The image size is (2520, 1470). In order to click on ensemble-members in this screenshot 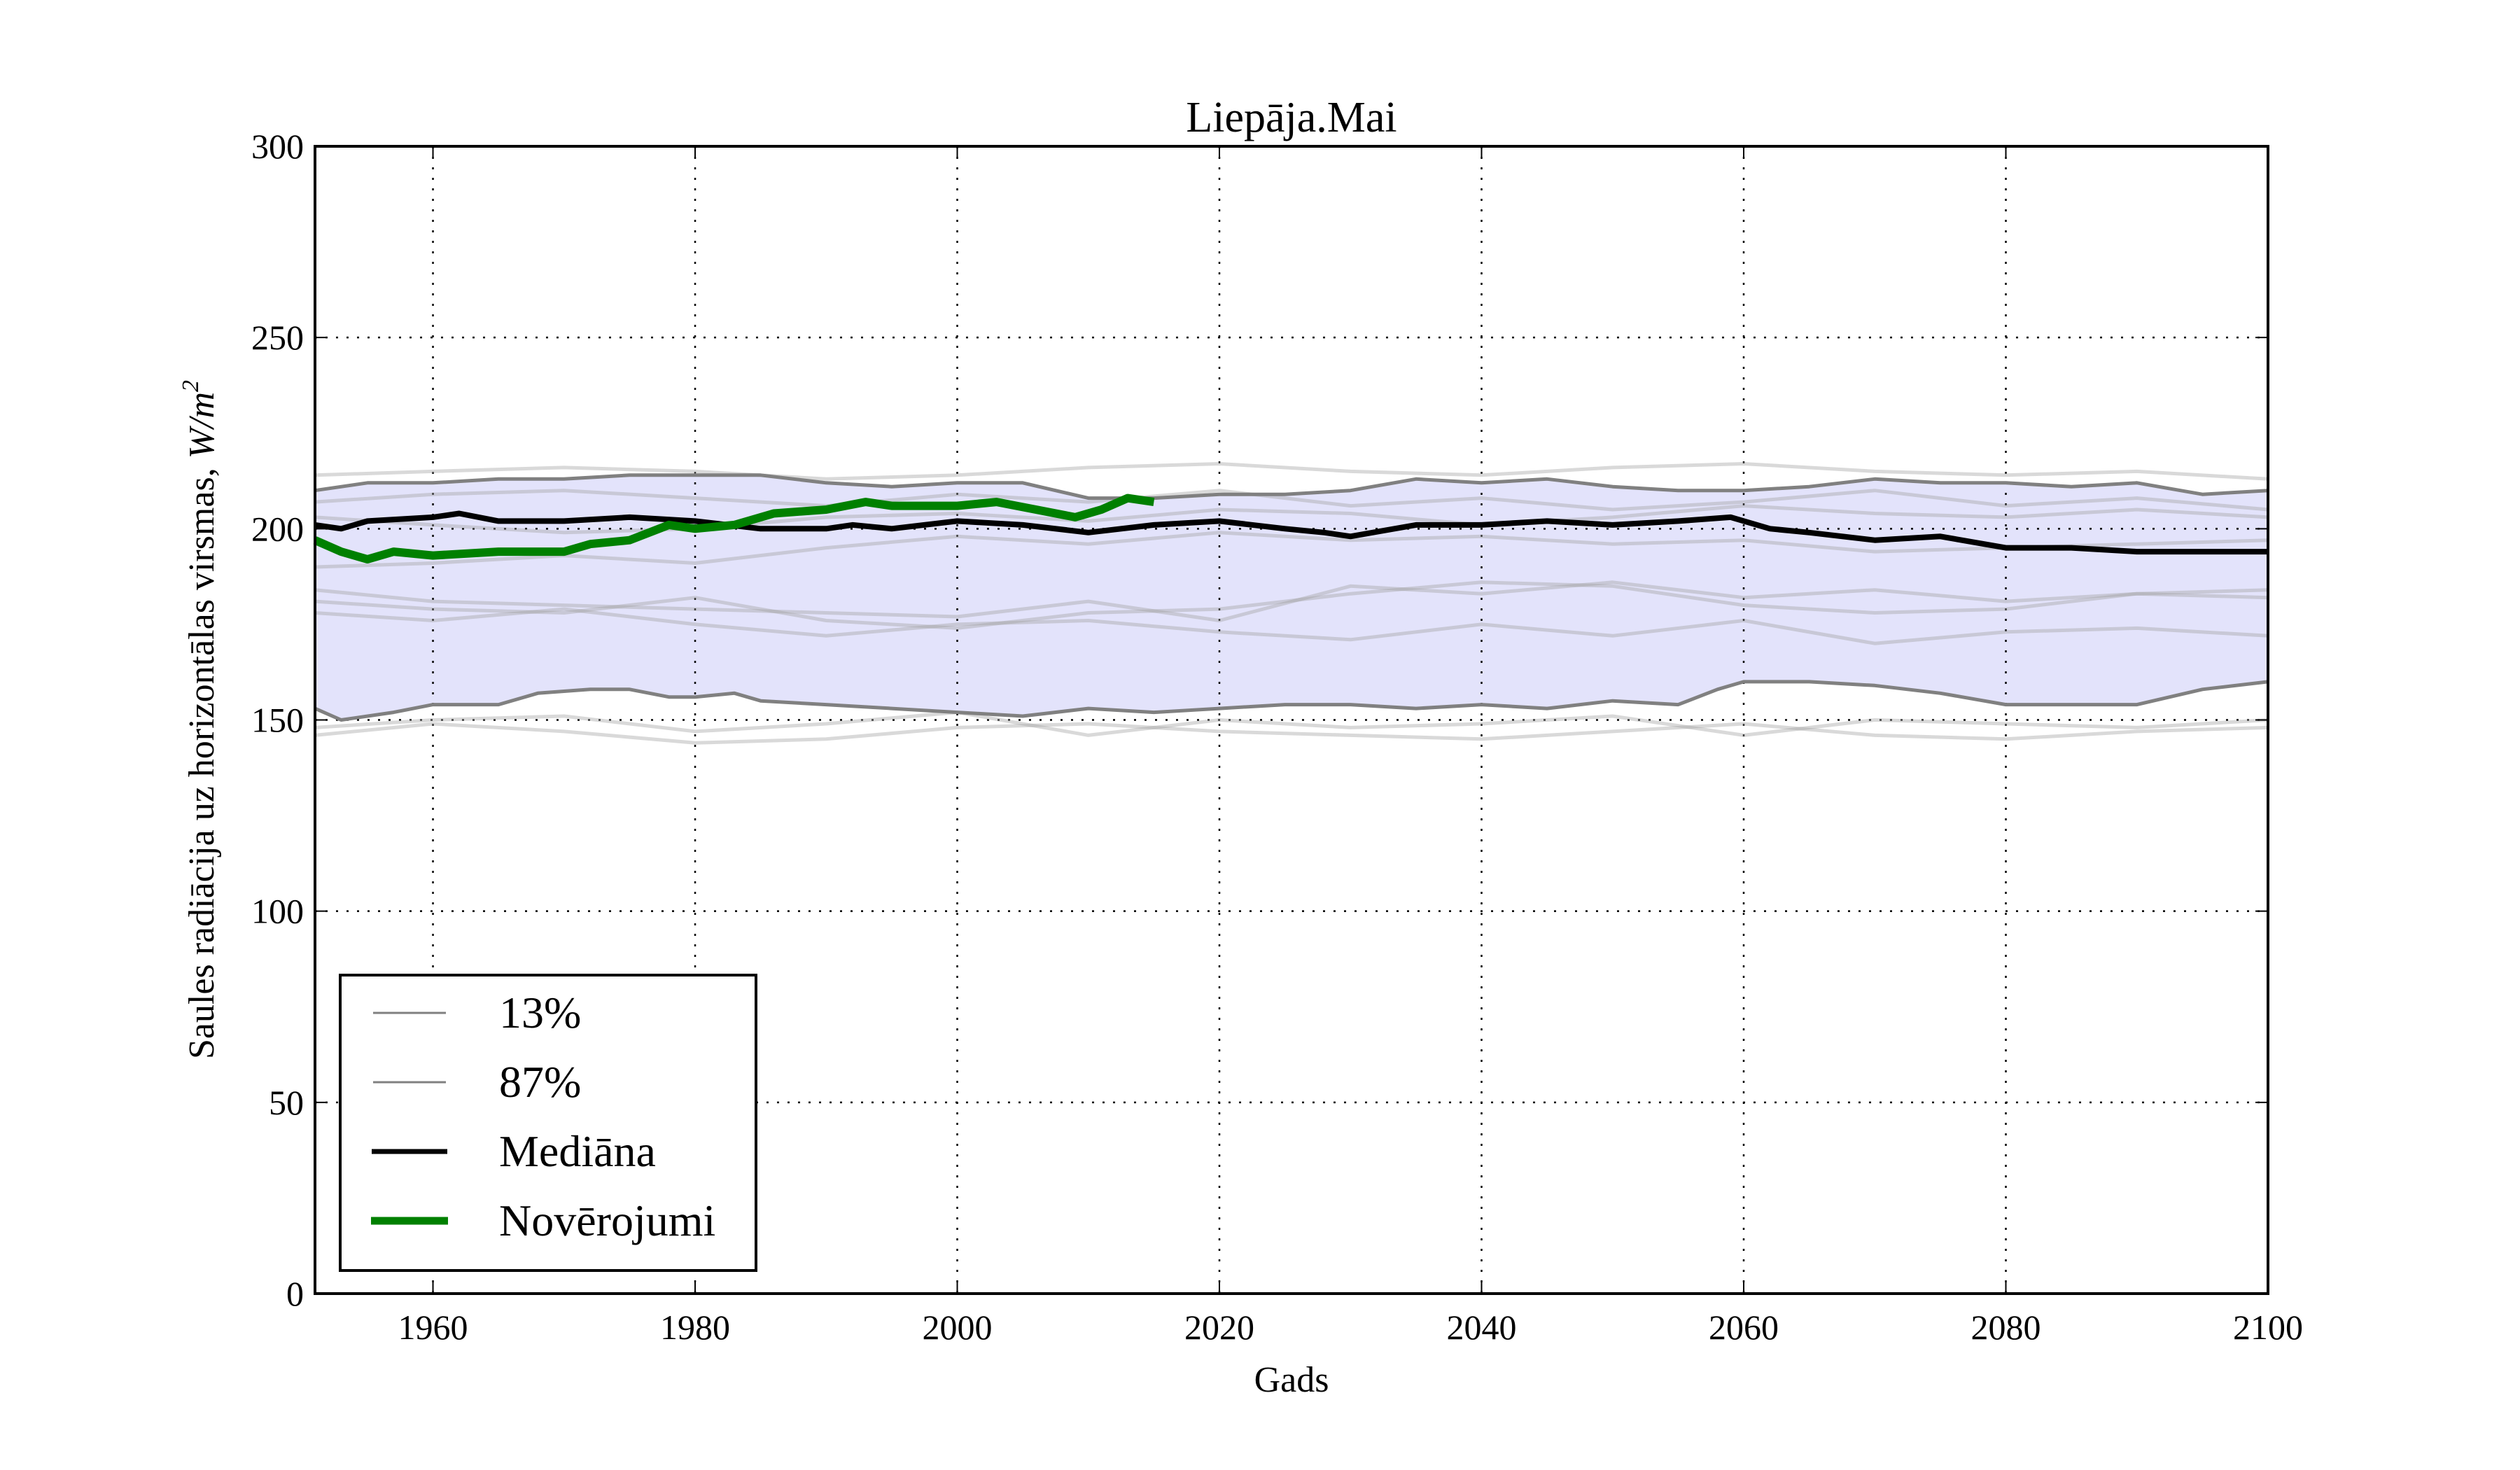, I will do `click(1291, 603)`.